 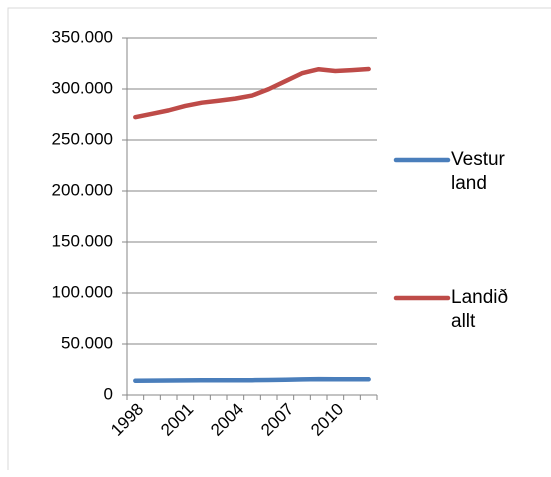 I want to click on y-tick-label: 100.000, so click(x=82, y=291).